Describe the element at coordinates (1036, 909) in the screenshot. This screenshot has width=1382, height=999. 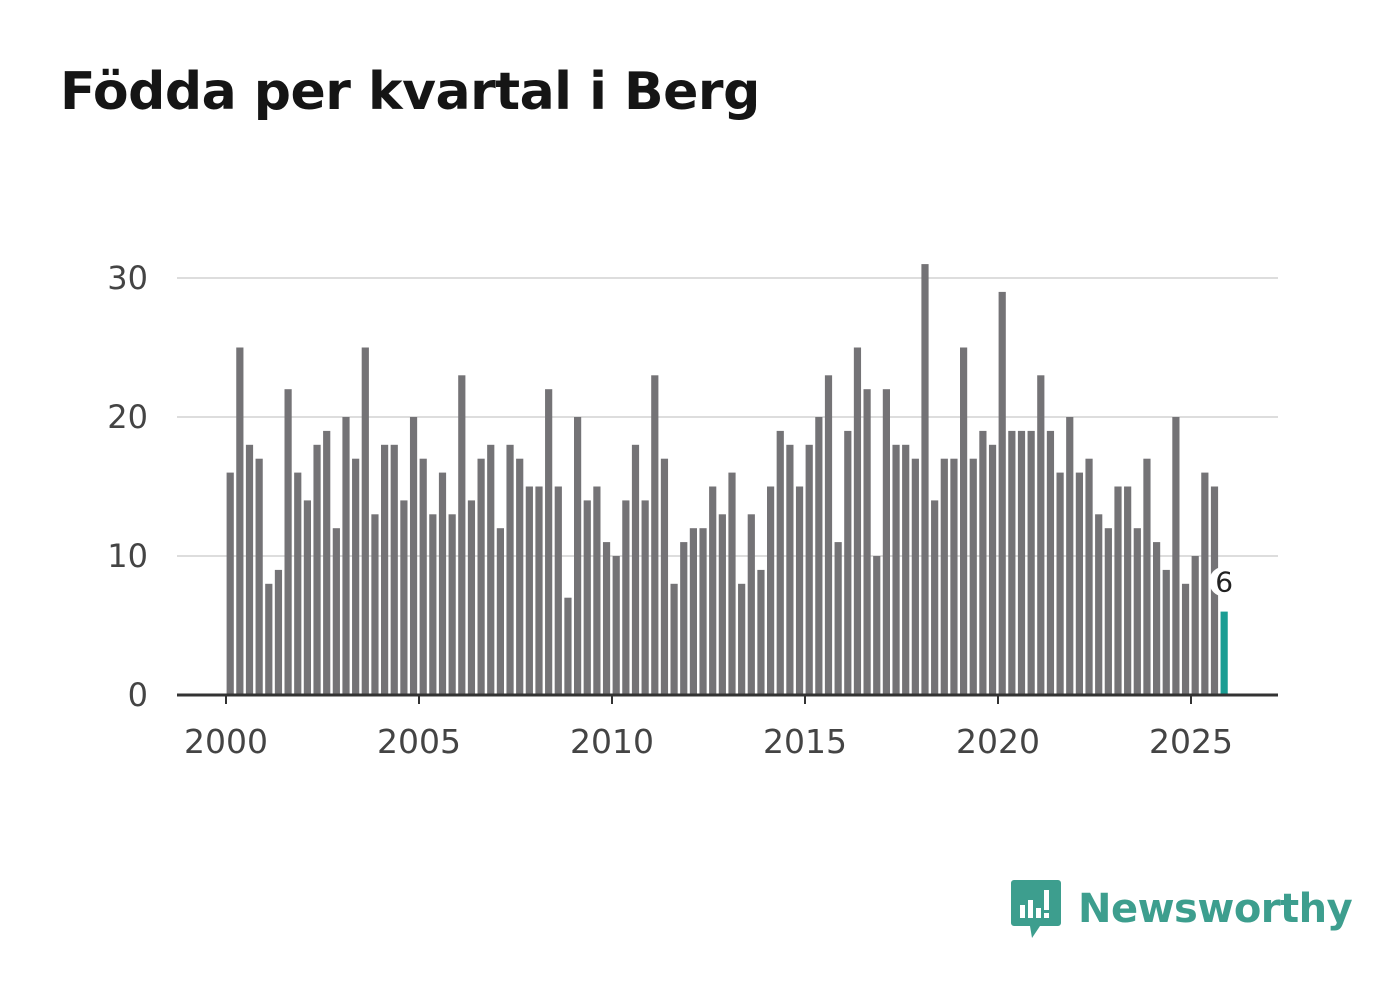
I see `newsworthy-logo-icon` at that location.